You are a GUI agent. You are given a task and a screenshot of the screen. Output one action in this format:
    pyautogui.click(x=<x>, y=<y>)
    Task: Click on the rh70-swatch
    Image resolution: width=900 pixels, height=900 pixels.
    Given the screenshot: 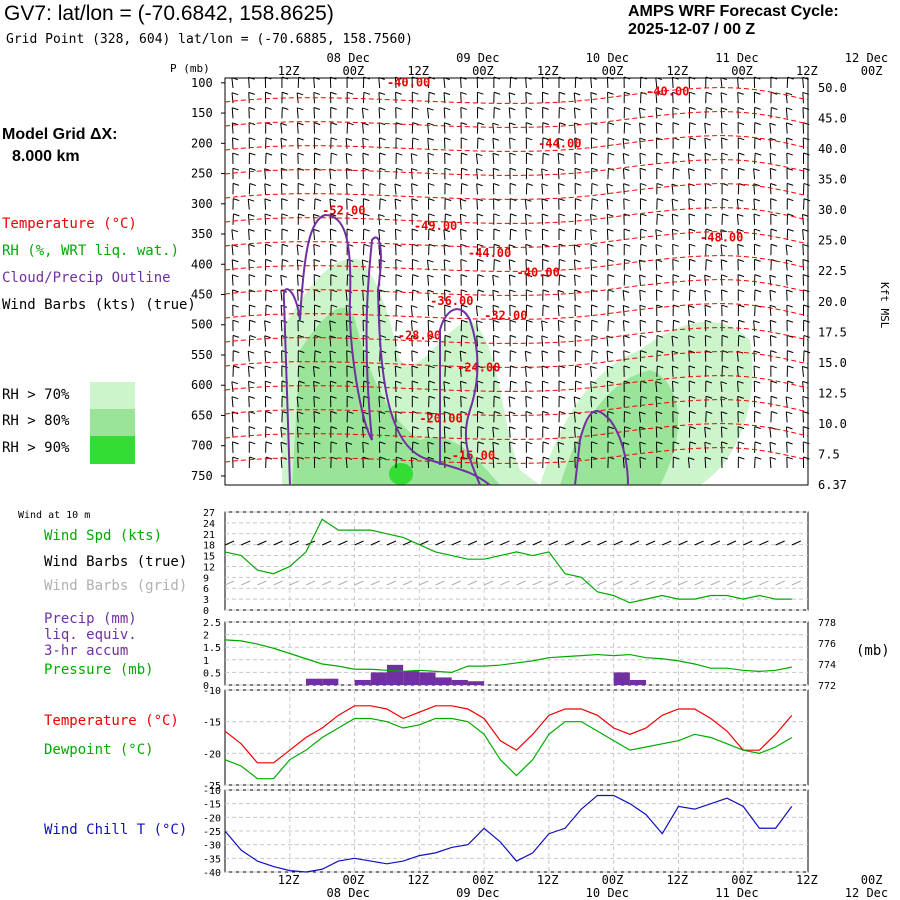 What is the action you would take?
    pyautogui.click(x=112, y=395)
    